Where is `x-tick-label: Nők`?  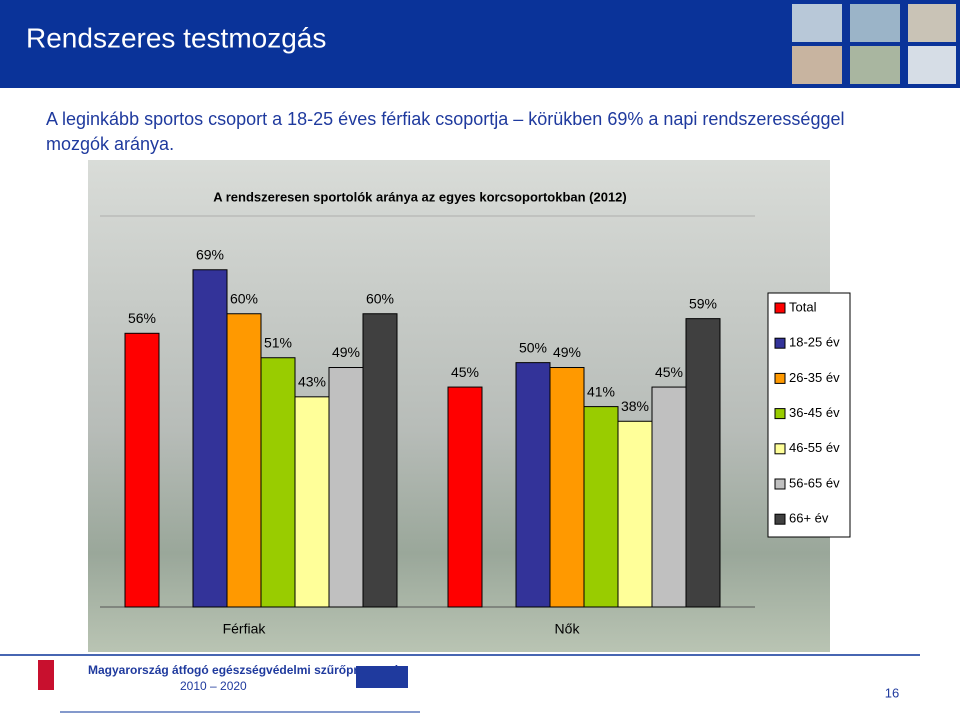 x-tick-label: Nők is located at coordinates (568, 629).